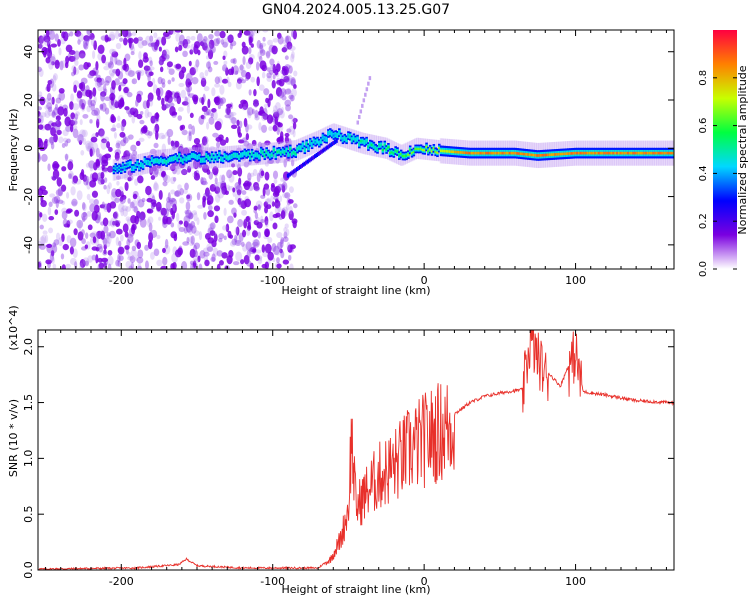 Image resolution: width=750 pixels, height=604 pixels. I want to click on y-tick-label: 0, so click(28, 148).